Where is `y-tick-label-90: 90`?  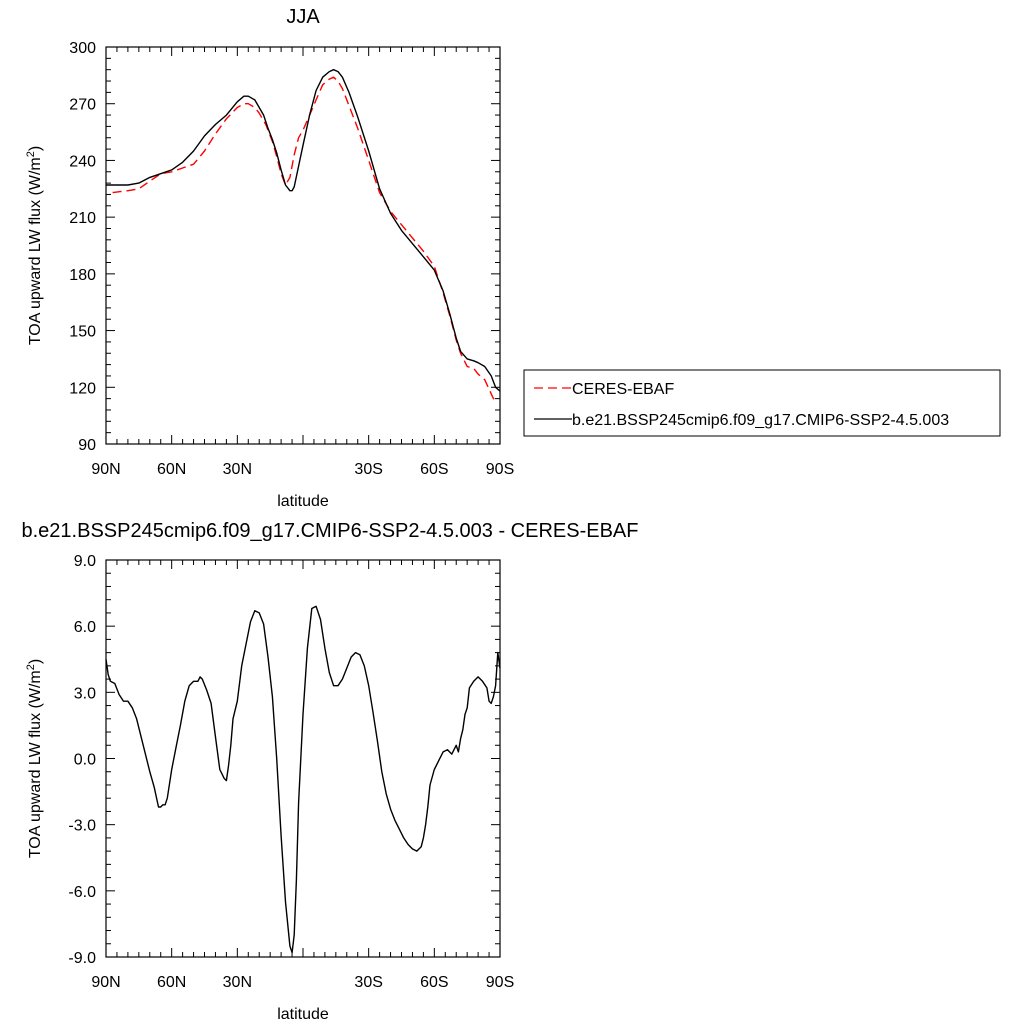
y-tick-label-90: 90 is located at coordinates (87, 445).